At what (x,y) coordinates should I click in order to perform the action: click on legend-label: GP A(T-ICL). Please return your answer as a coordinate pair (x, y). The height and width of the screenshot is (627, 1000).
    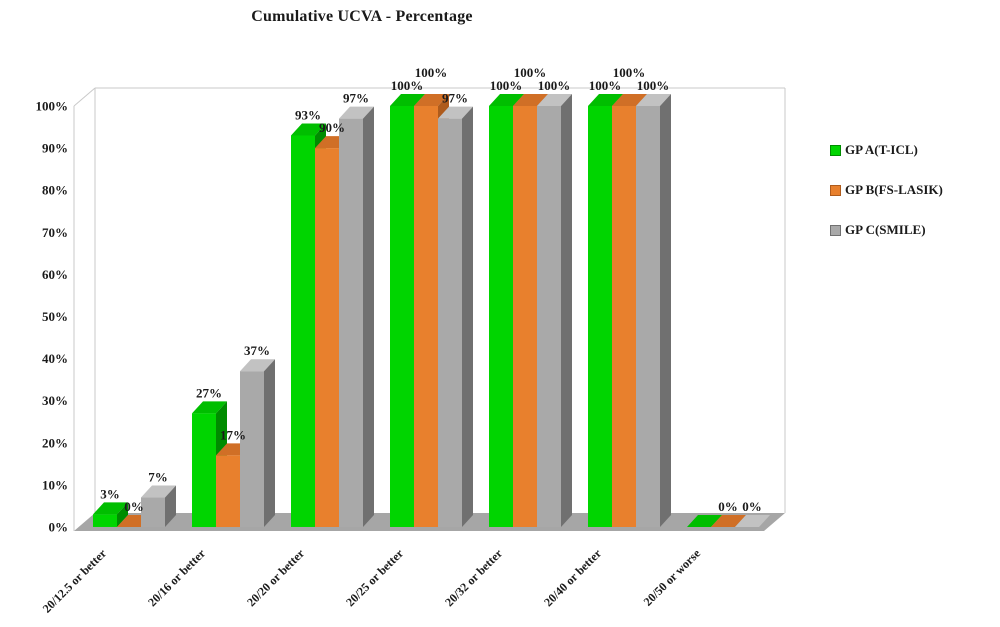
    Looking at the image, I should click on (881, 149).